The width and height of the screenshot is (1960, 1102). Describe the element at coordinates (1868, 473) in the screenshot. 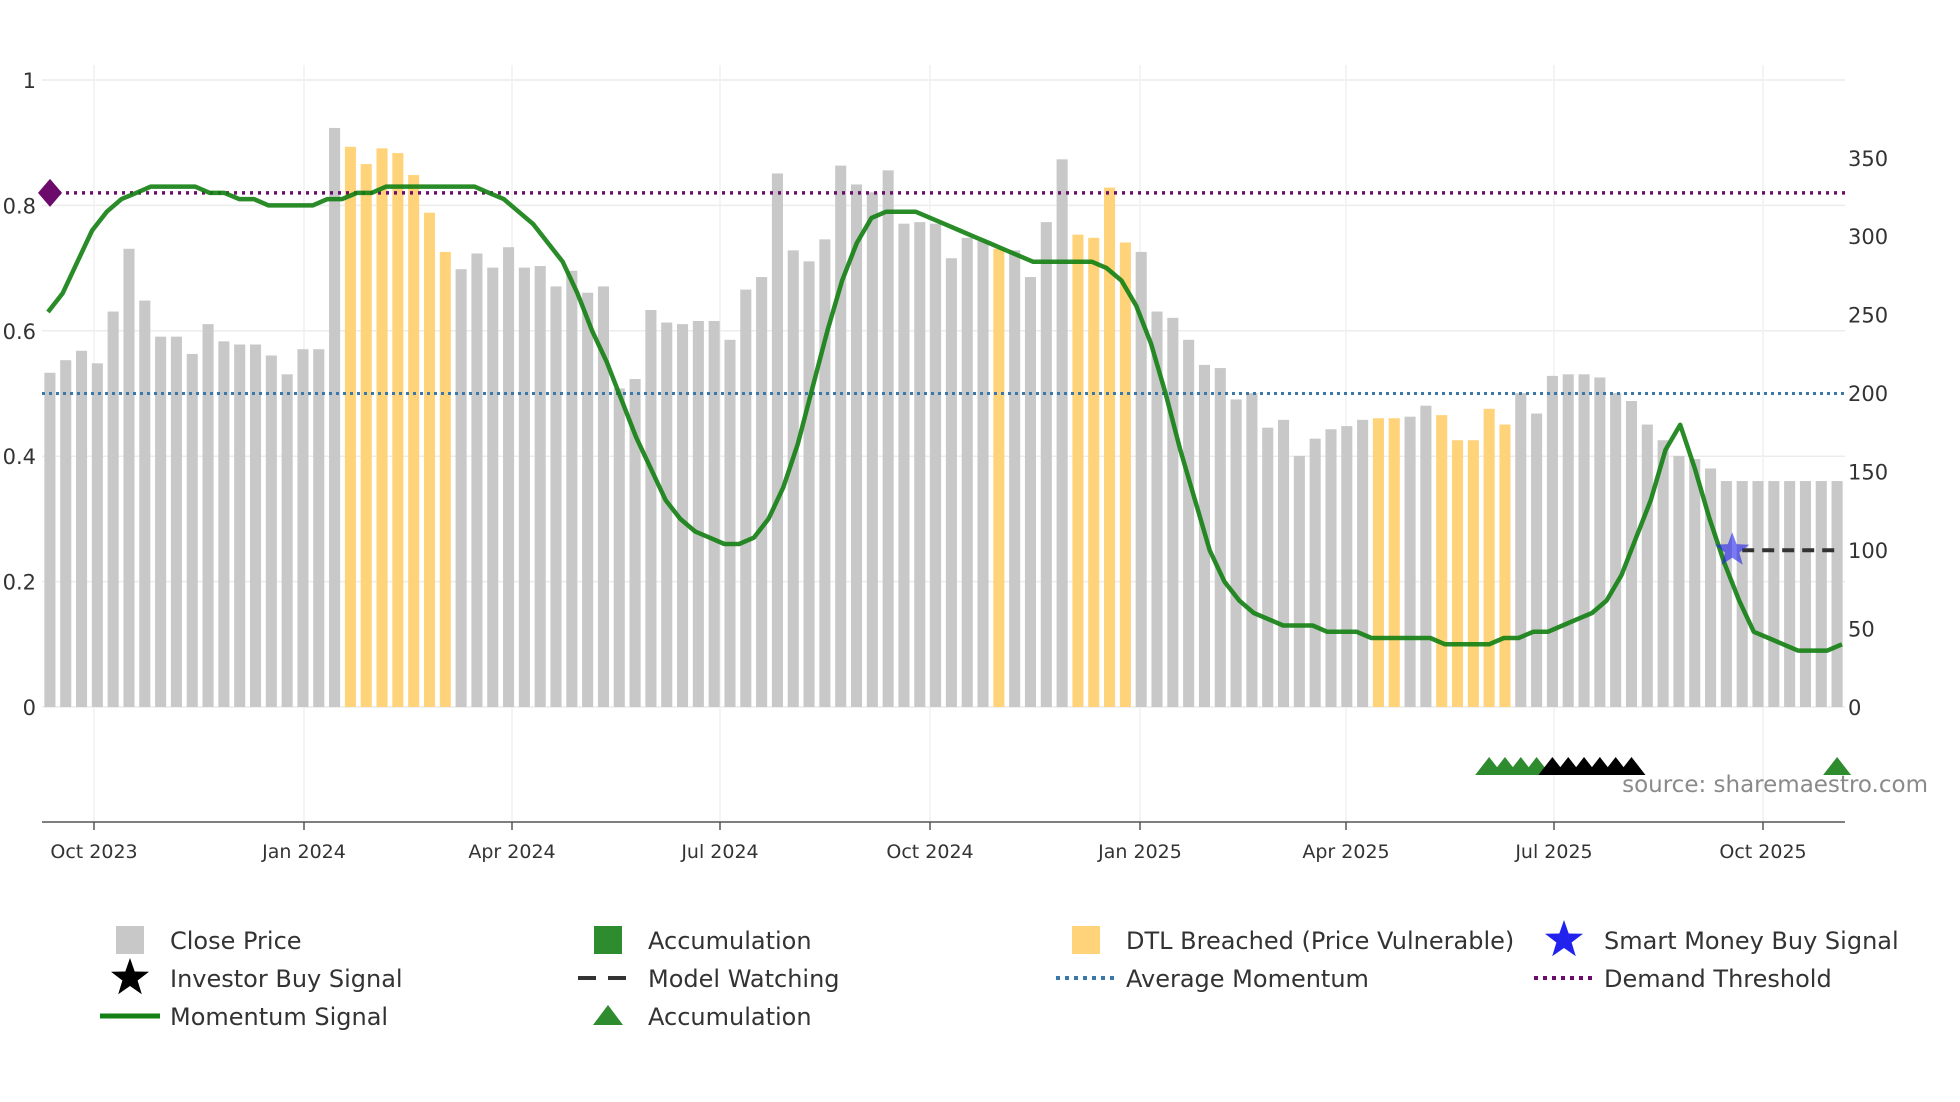

I see `right-tick-label: 150` at that location.